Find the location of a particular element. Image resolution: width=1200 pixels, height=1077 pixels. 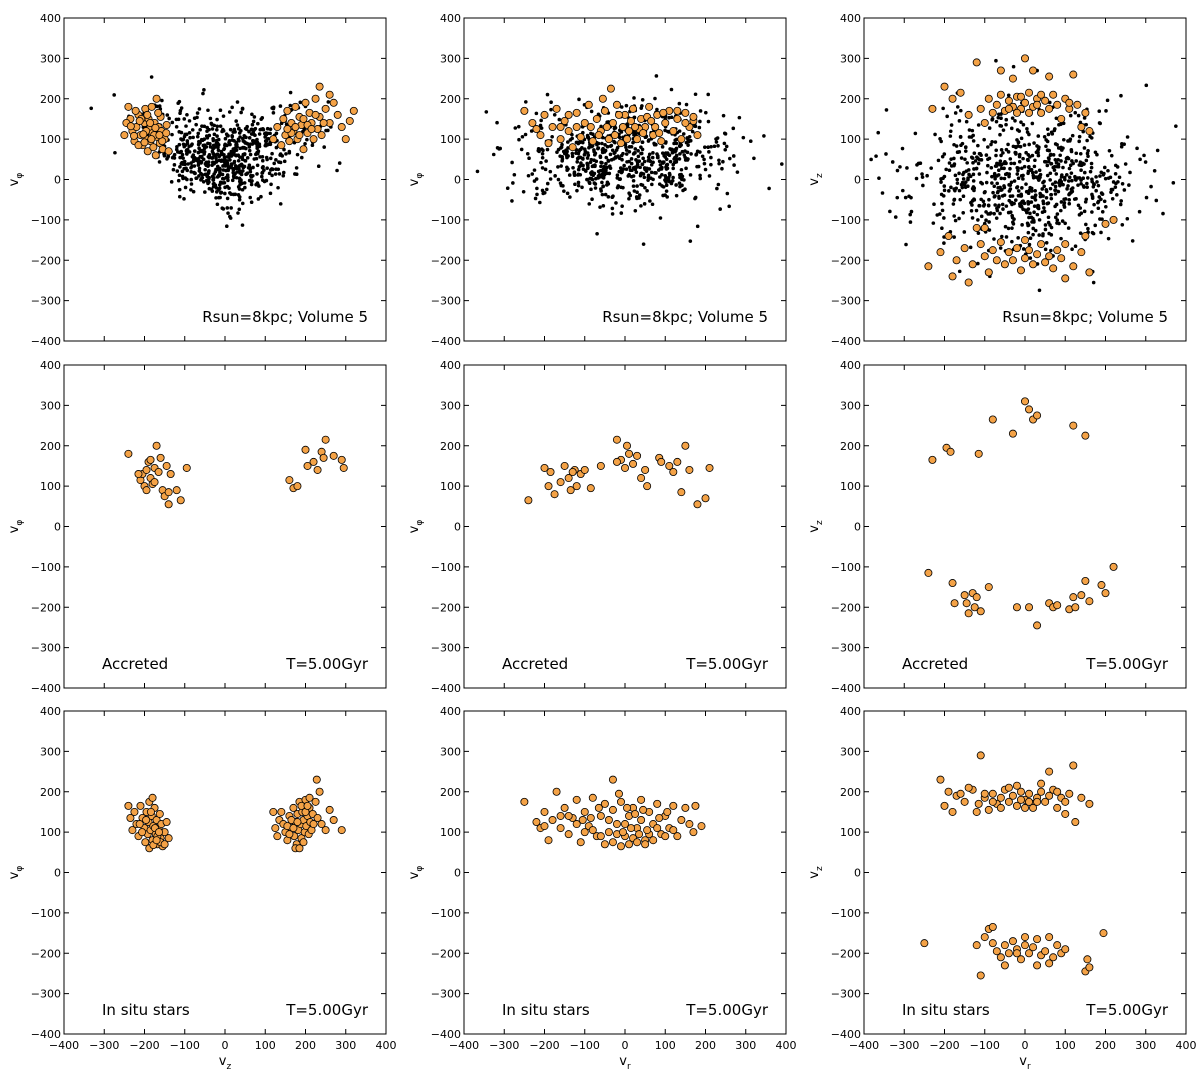

y-tick-label: 200 is located at coordinates (450, 99).